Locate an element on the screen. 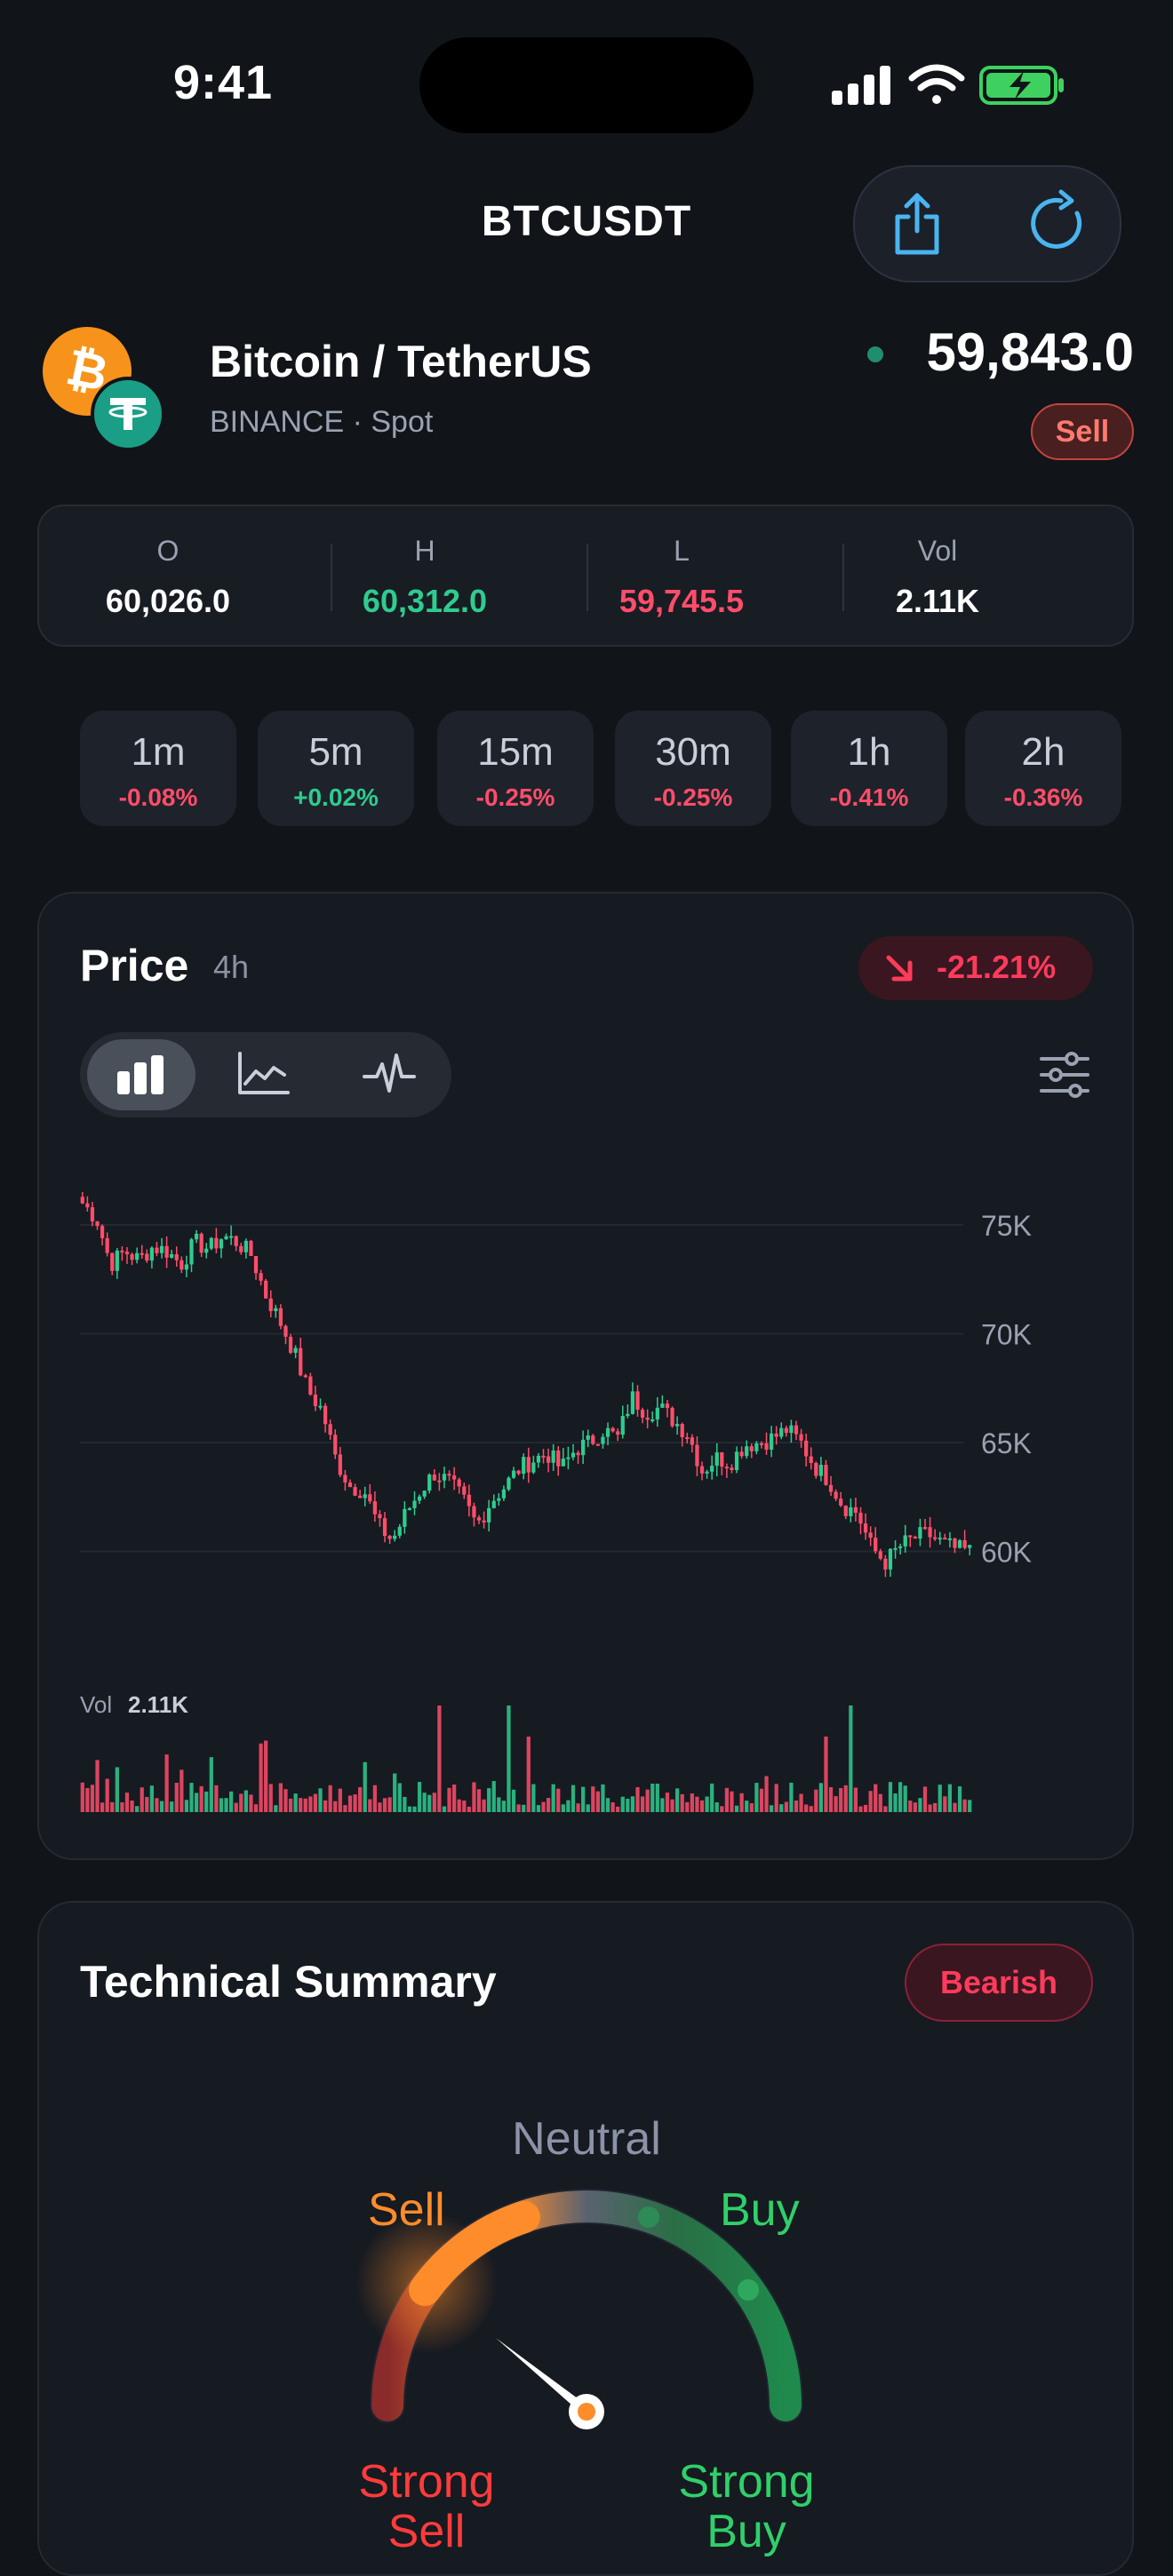 The height and width of the screenshot is (2576, 1173). timeframe-label: 5m is located at coordinates (336, 752).